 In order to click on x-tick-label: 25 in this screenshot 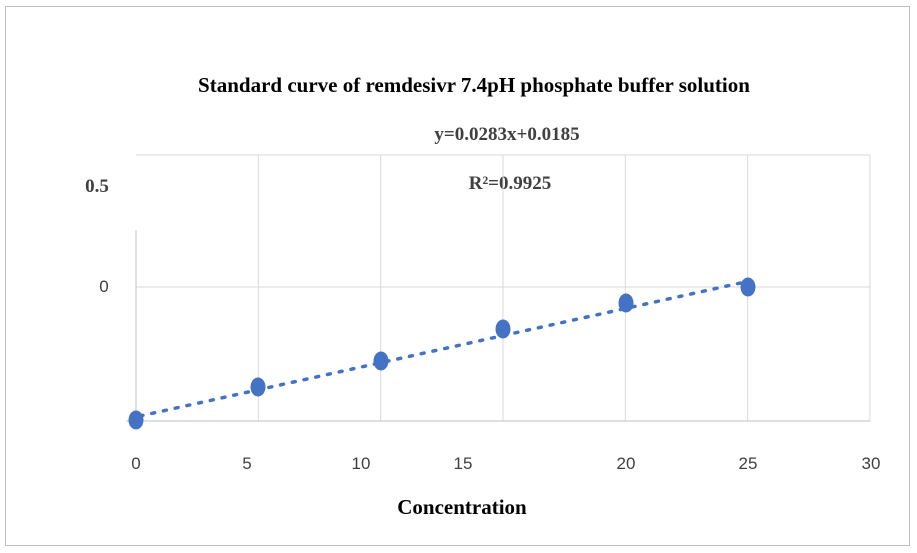, I will do `click(748, 463)`.